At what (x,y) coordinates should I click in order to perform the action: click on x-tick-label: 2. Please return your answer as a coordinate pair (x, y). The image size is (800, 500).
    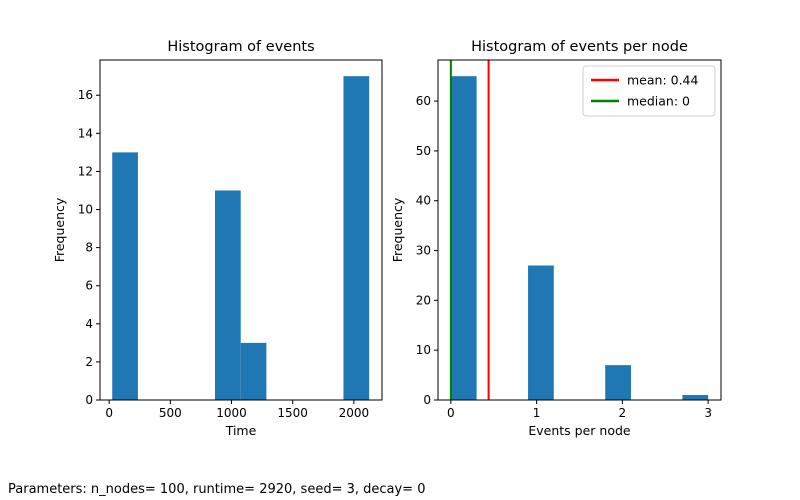
    Looking at the image, I should click on (623, 413).